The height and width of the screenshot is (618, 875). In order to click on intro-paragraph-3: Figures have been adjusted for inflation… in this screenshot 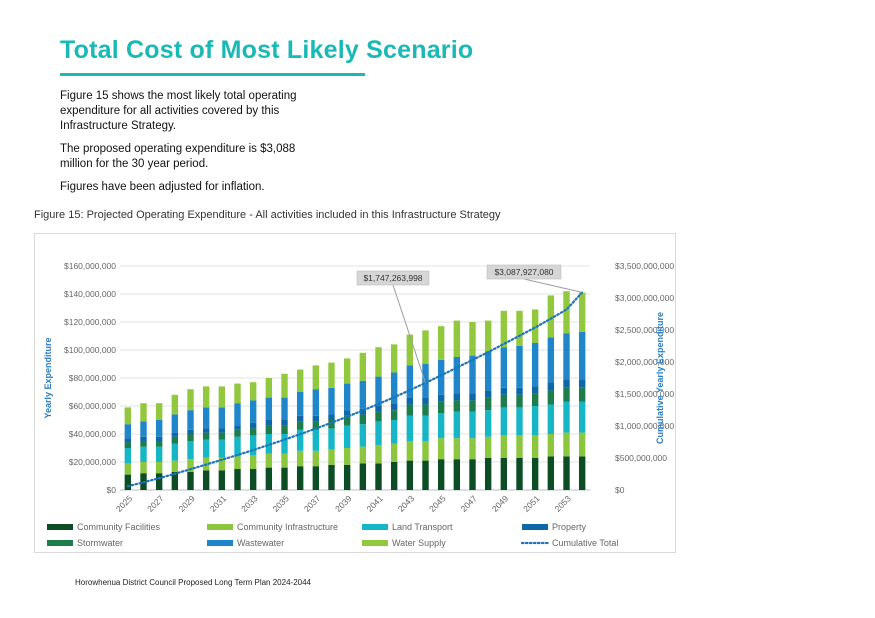, I will do `click(162, 187)`.